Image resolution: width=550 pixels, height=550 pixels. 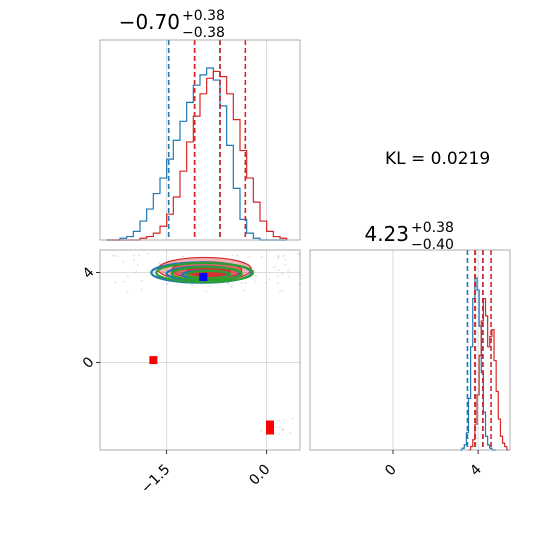 What do you see at coordinates (89, 273) in the screenshot?
I see `joint-ytick-label-1: 4` at bounding box center [89, 273].